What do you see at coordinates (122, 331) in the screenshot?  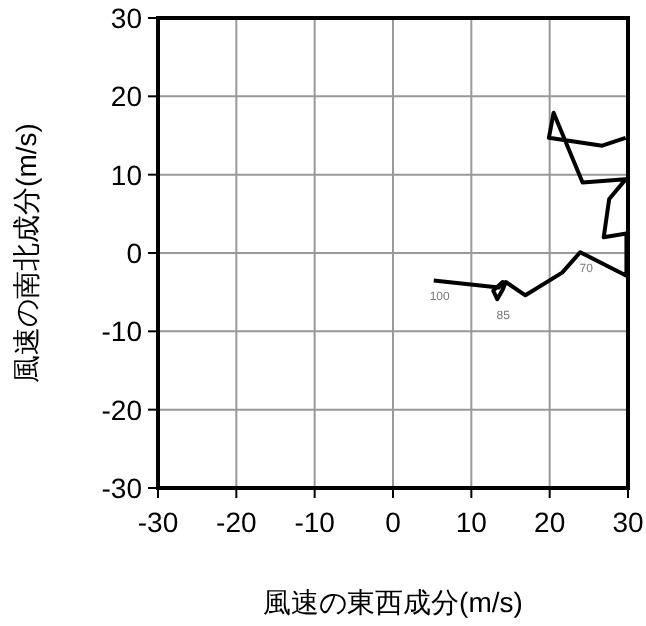 I see `y-tick-label: -10` at bounding box center [122, 331].